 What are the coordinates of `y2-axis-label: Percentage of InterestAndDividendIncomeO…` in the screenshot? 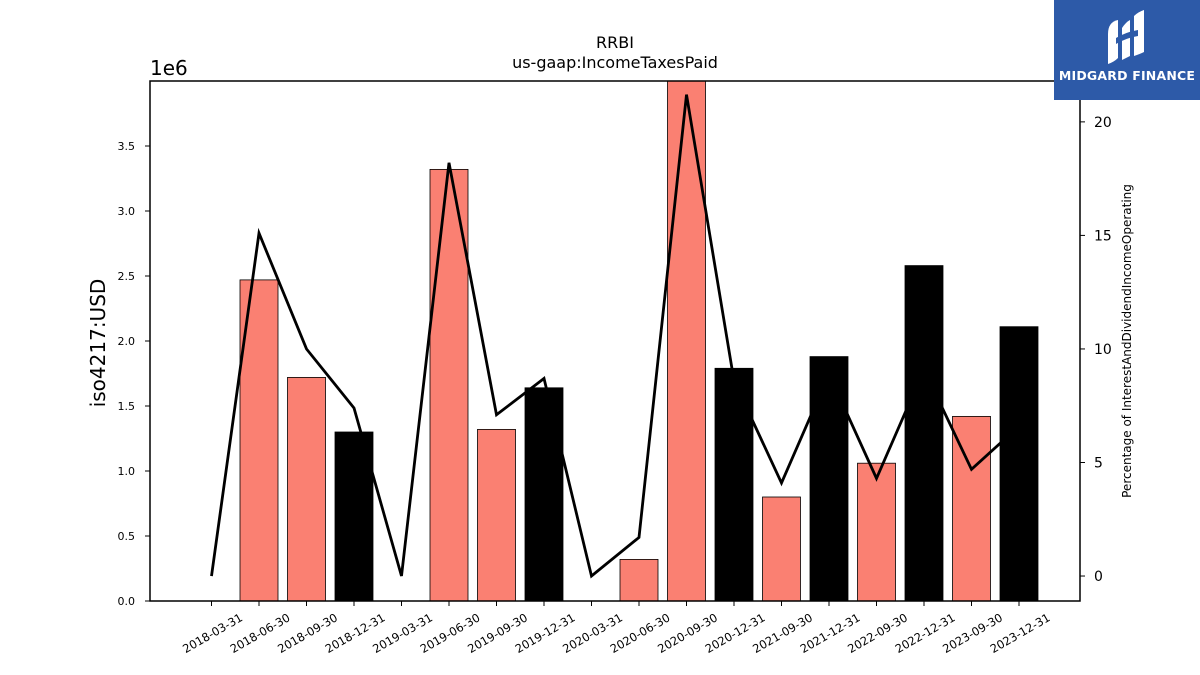 It's located at (1127, 341).